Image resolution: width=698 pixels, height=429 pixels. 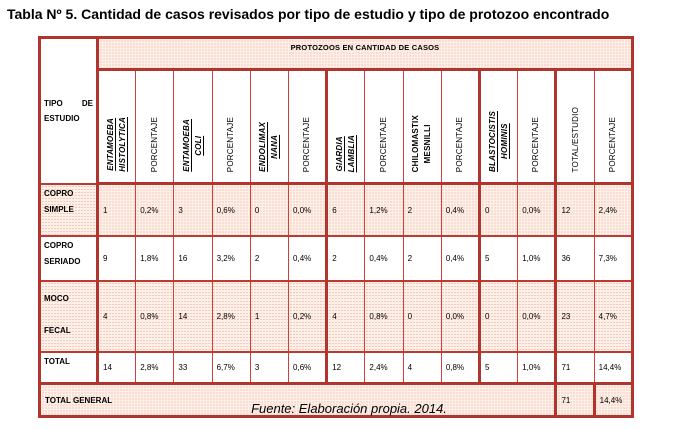 I want to click on source-caption: Fuente: Elaboración propia. 2014., so click(x=349, y=408).